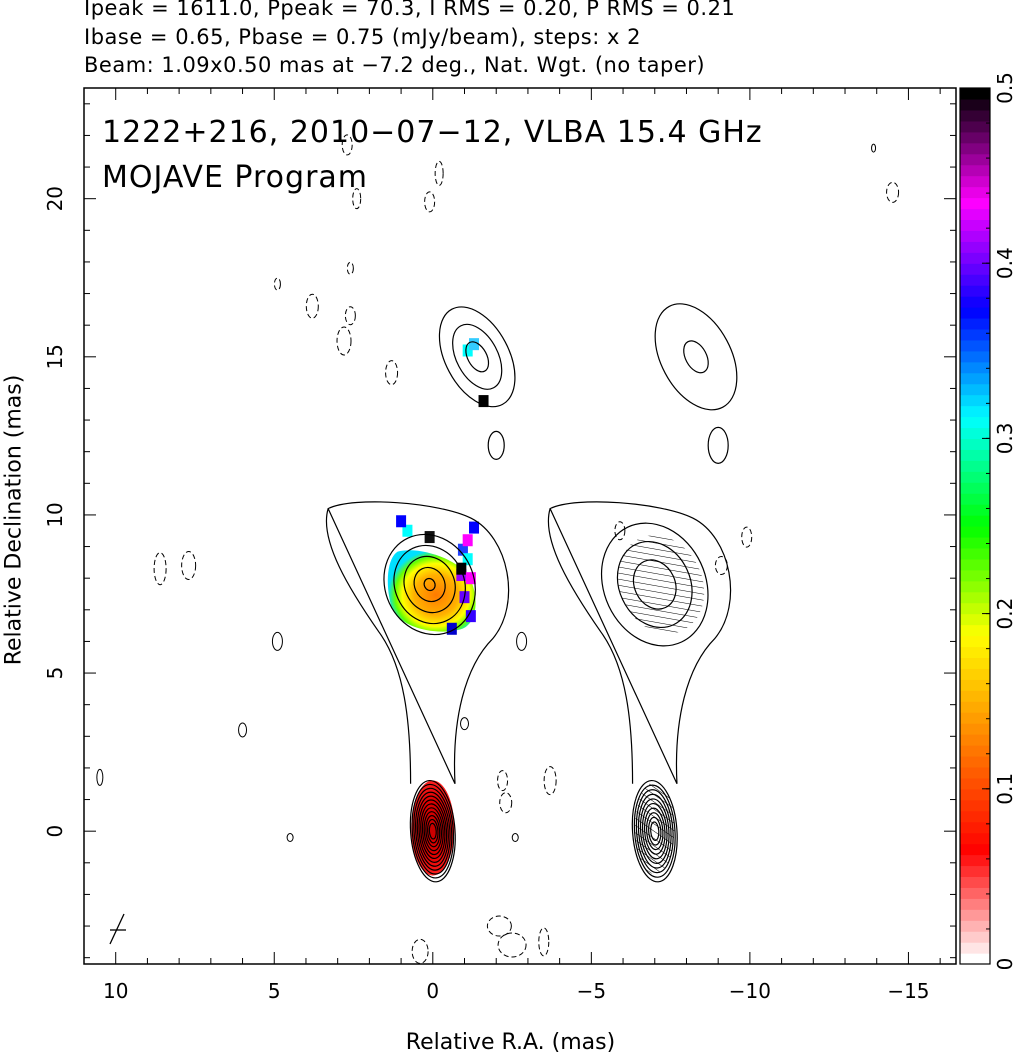 The image size is (1021, 1060). I want to click on chart-title-line: 1222+216, 2010−07−12, VLBA 15.4 GHz, so click(432, 132).